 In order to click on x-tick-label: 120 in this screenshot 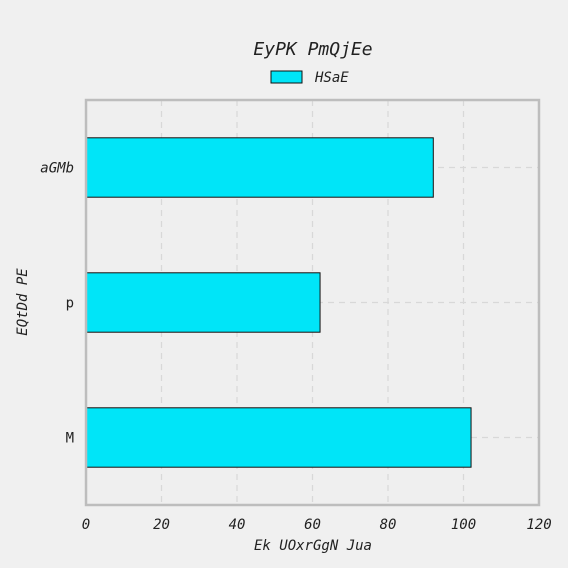, I will do `click(538, 525)`.